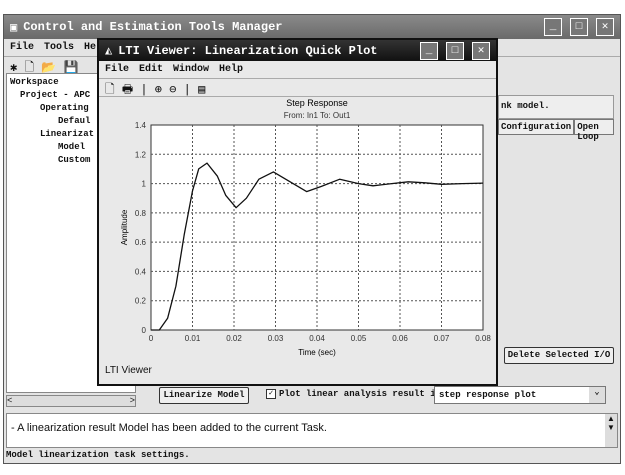  What do you see at coordinates (488, 395) in the screenshot?
I see `plot-type-value: step response plot` at bounding box center [488, 395].